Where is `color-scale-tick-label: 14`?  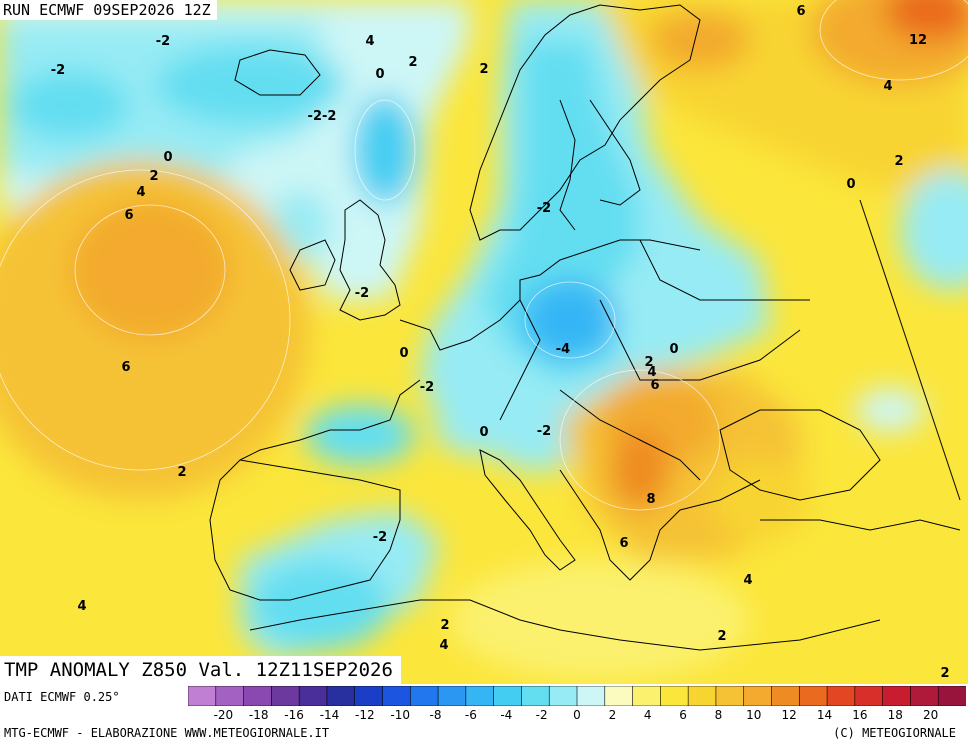 color-scale-tick-label: 14 is located at coordinates (824, 715).